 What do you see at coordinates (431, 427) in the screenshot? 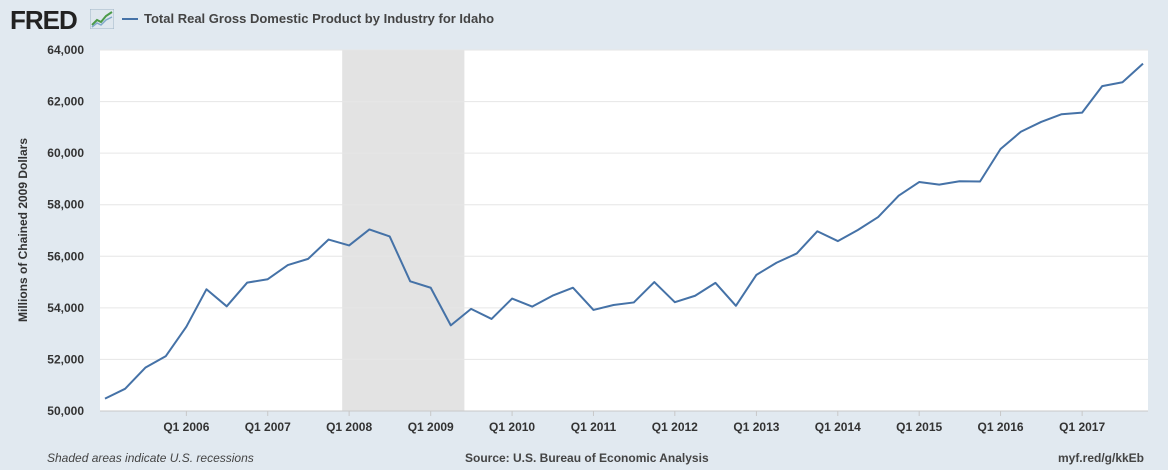
I see `x-tick-label-3: Q1 2009` at bounding box center [431, 427].